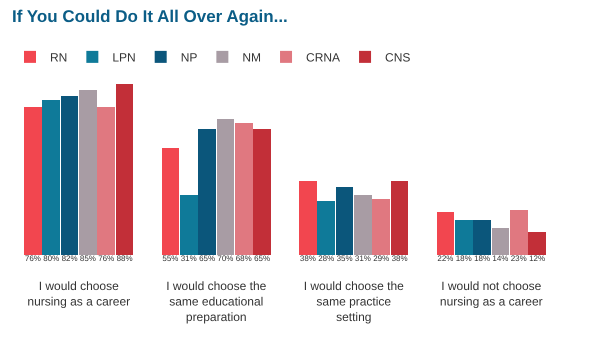 The width and height of the screenshot is (600, 340). Describe the element at coordinates (225, 258) in the screenshot. I see `data-label: 70%` at that location.